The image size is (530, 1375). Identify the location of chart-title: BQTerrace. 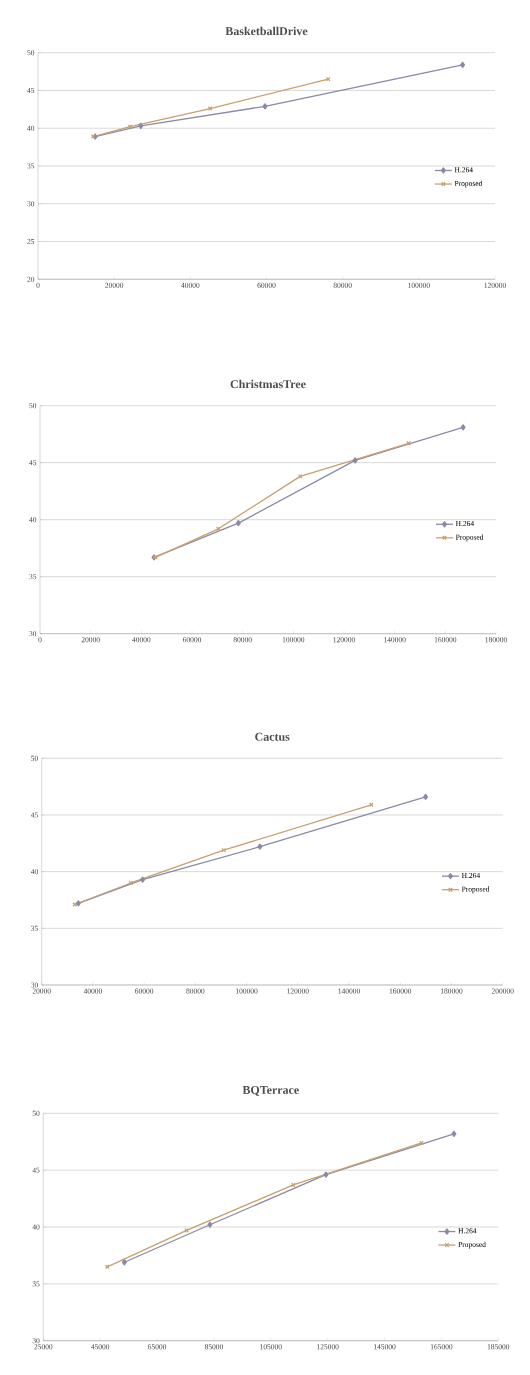
(270, 1090).